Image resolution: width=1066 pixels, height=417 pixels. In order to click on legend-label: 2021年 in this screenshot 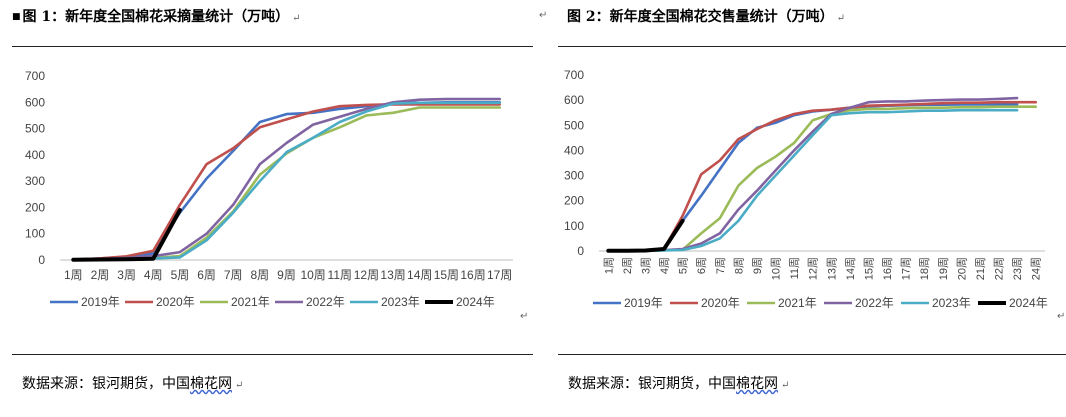, I will do `click(797, 303)`.